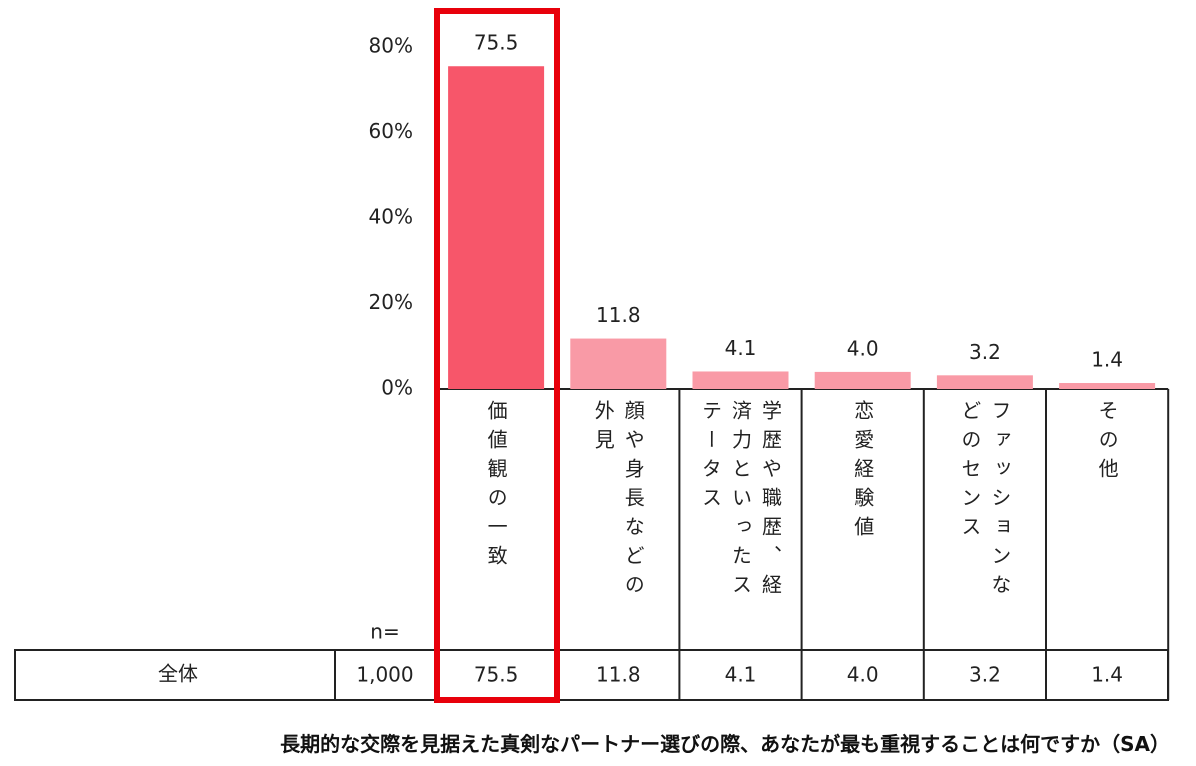  What do you see at coordinates (178, 674) in the screenshot?
I see `row-label: 全体` at bounding box center [178, 674].